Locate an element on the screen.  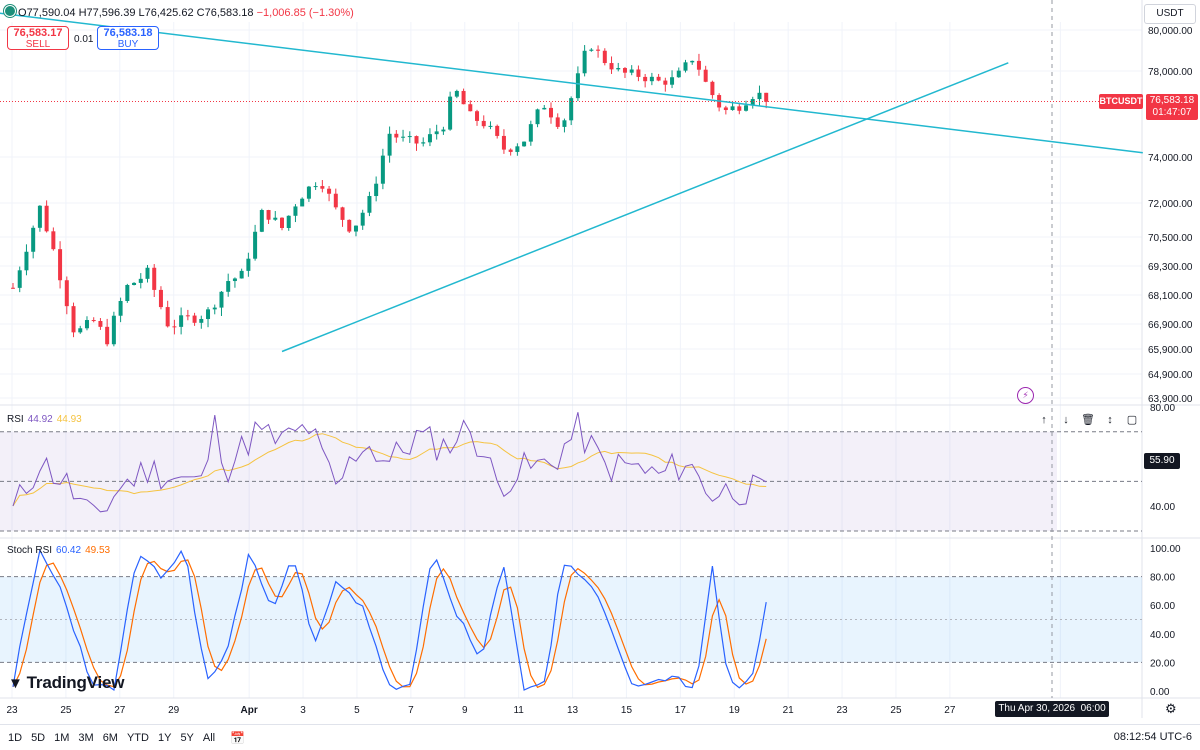
timeframe-5y: 5Y is located at coordinates (187, 737).